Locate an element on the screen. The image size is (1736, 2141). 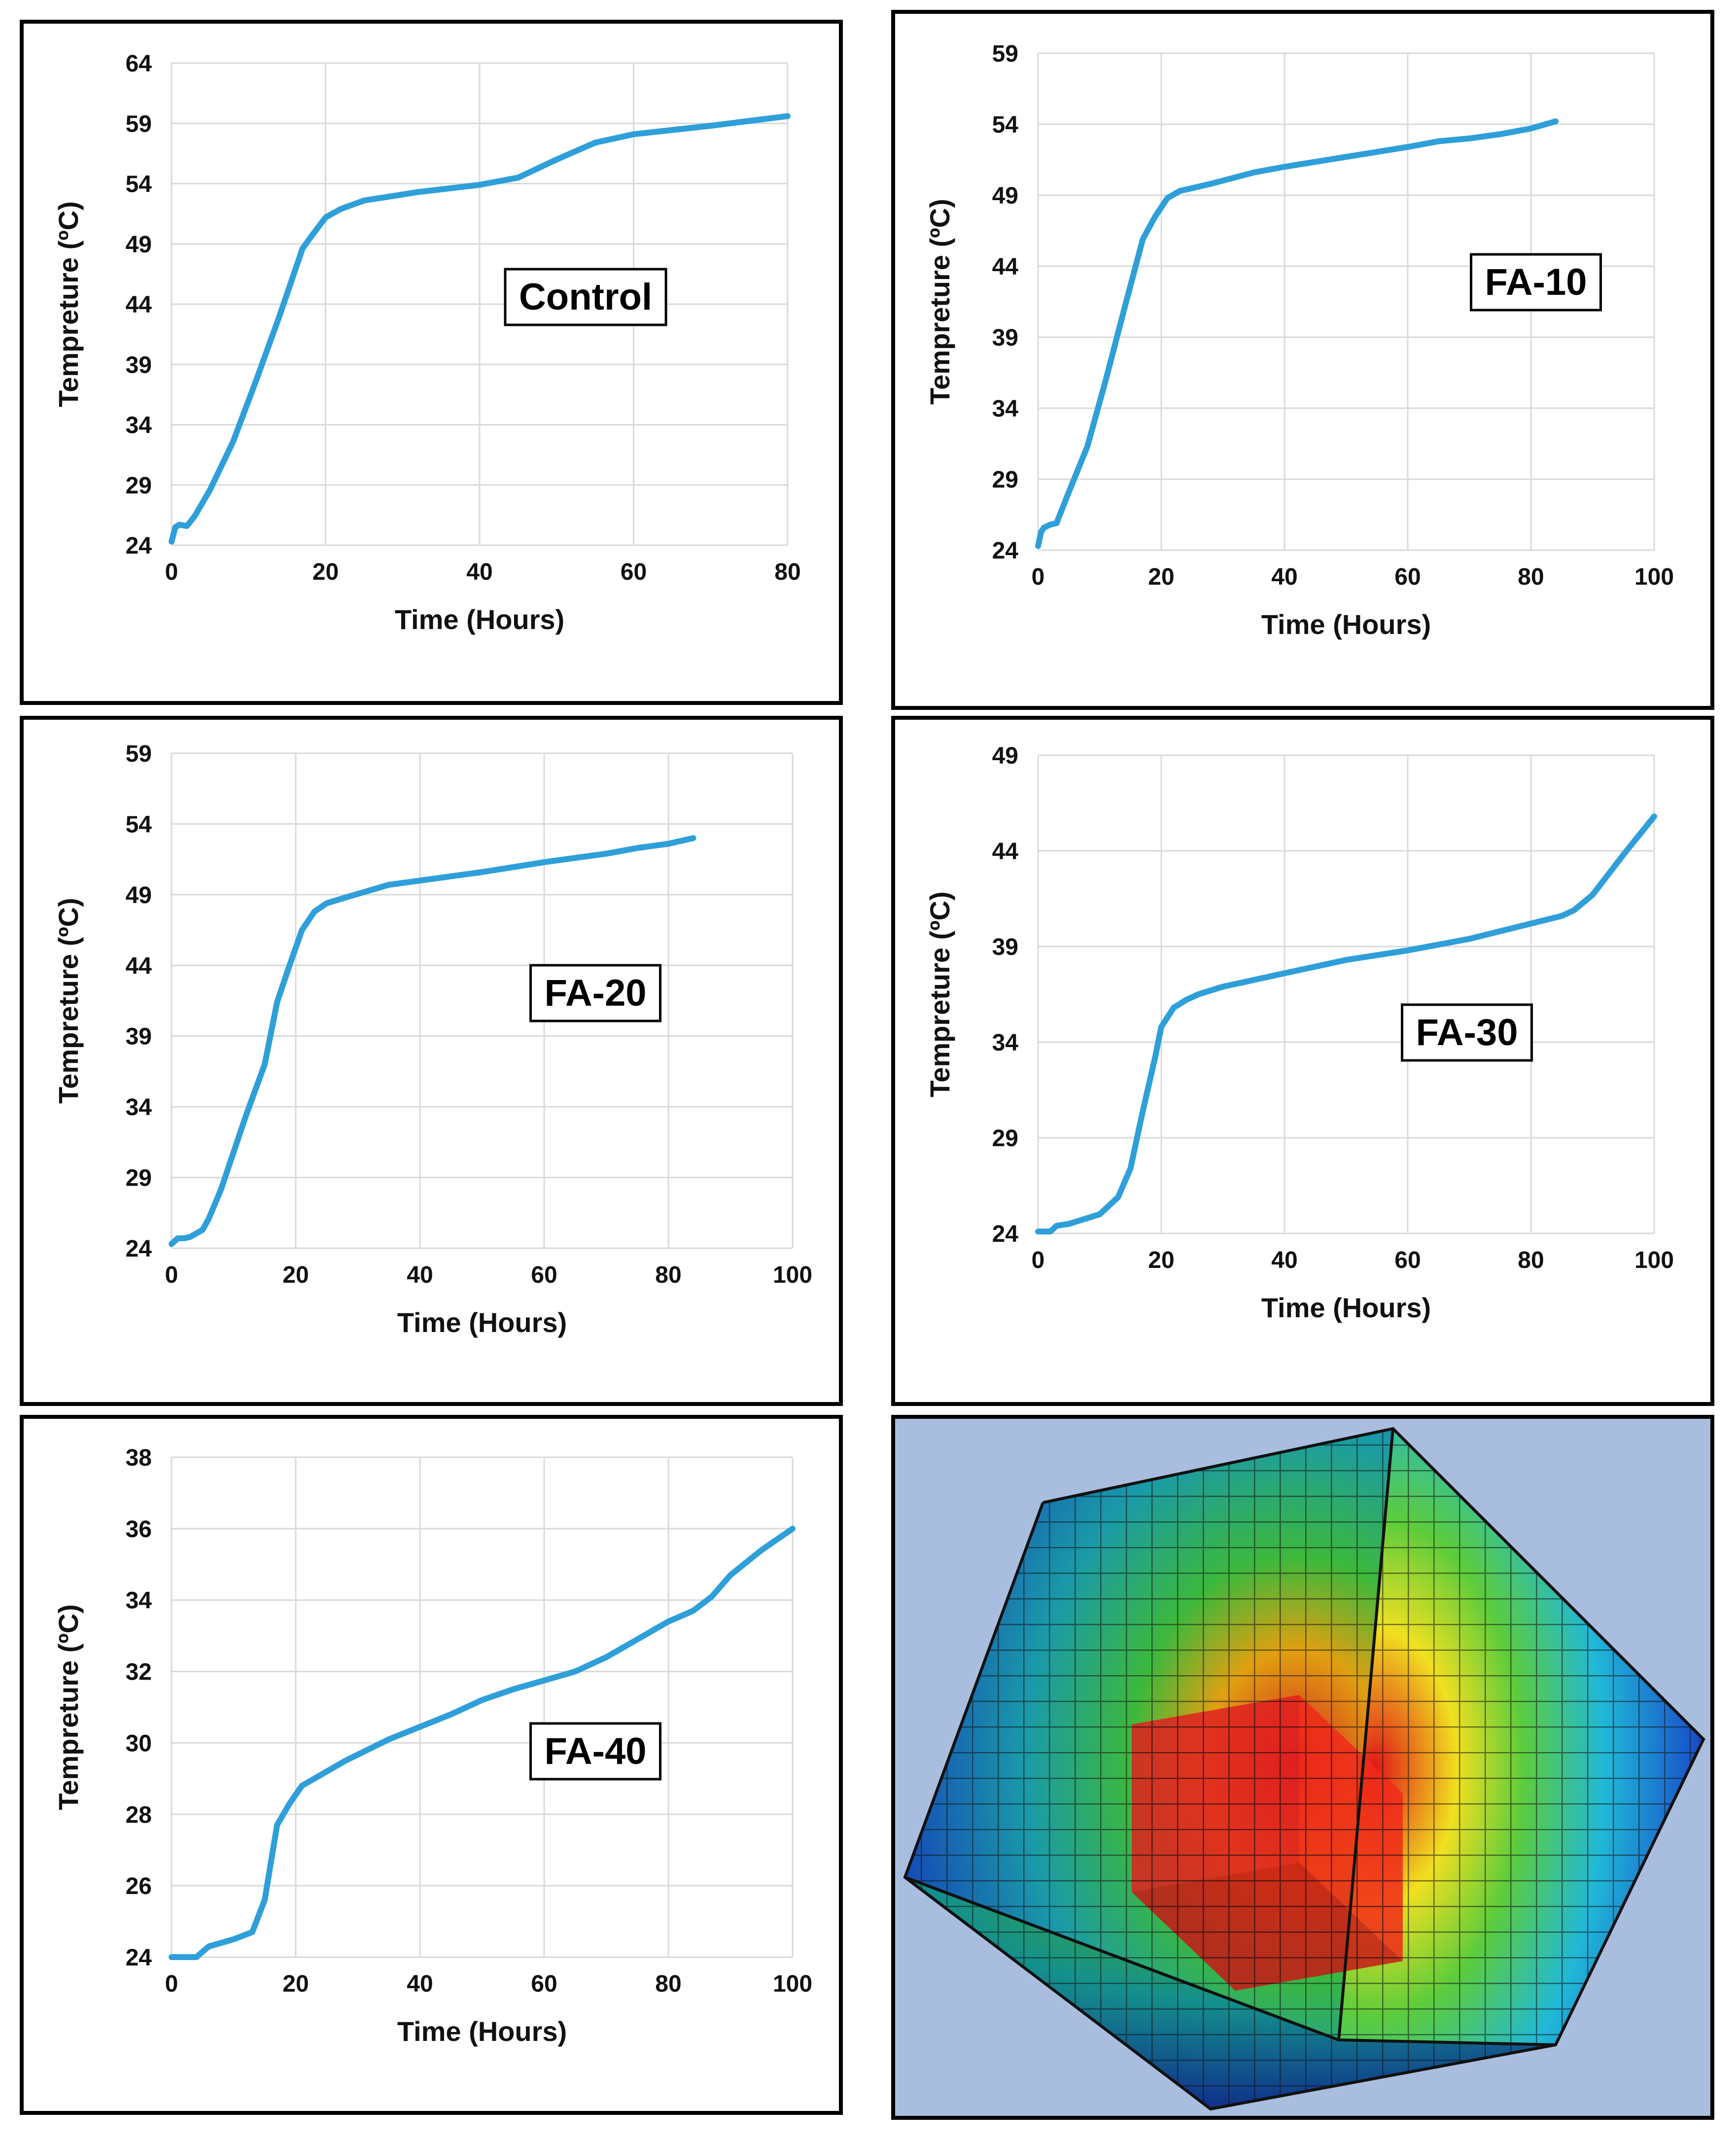
fa30-xtick-label-2: 40 is located at coordinates (1284, 1260).